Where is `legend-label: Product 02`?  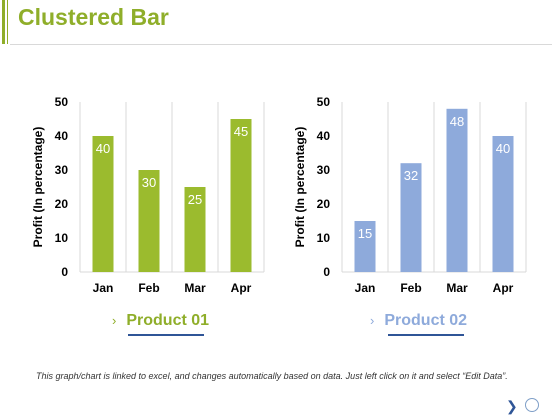
legend-label: Product 02 is located at coordinates (426, 320).